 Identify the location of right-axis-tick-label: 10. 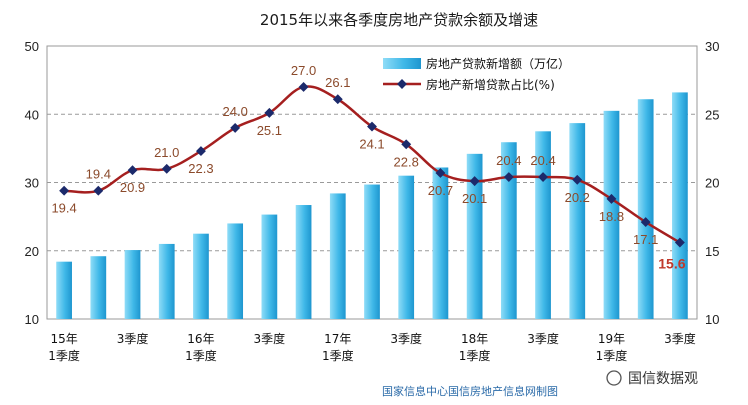
(712, 319).